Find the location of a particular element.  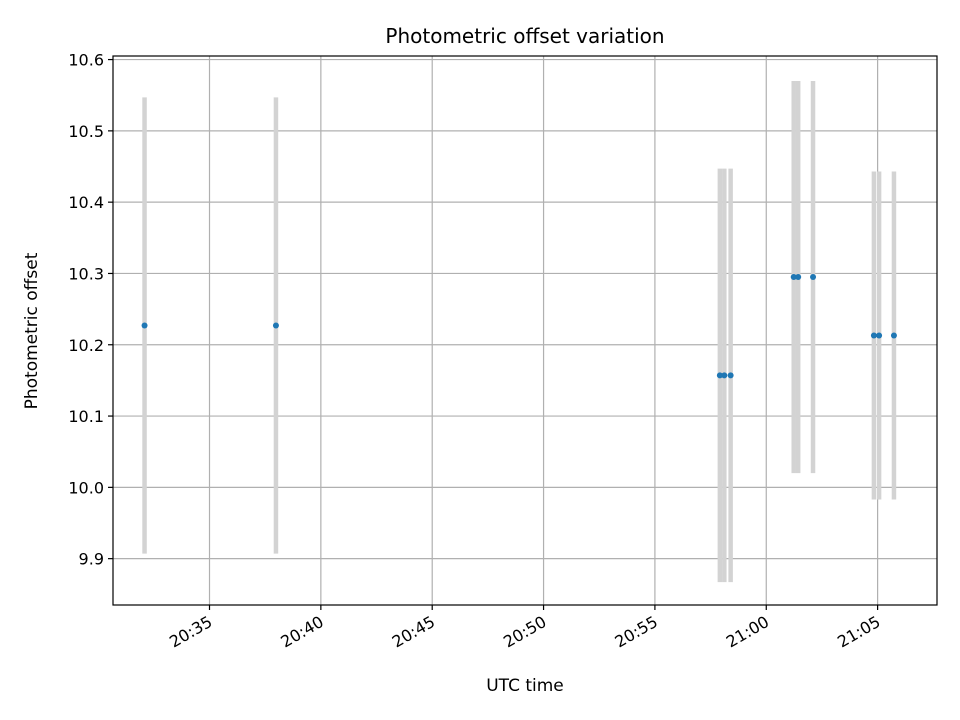

y-tick-label: 10.3 is located at coordinates (86, 273).